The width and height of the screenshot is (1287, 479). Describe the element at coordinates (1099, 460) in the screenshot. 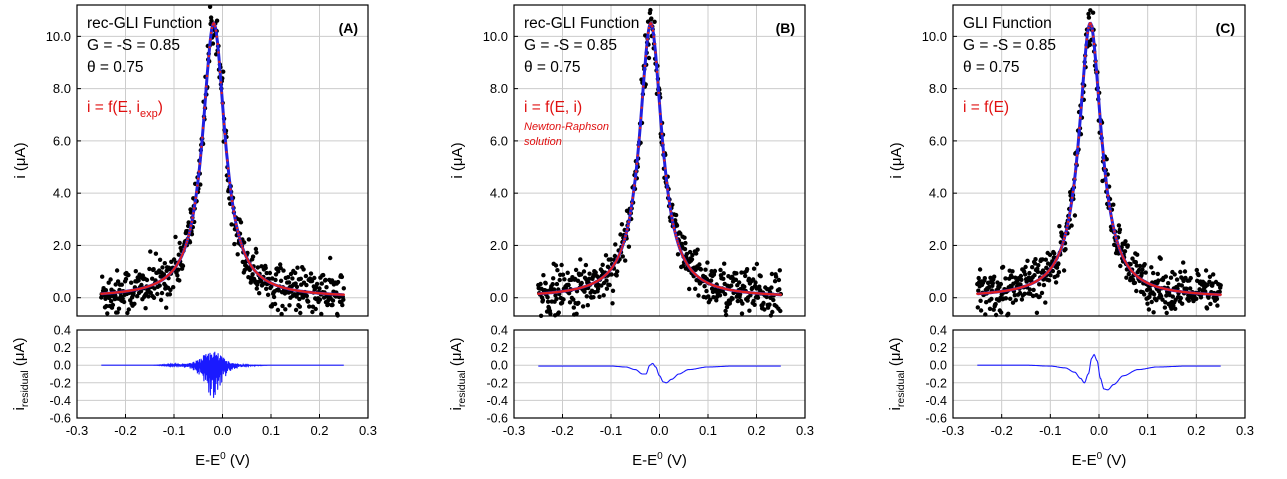

I see `x-axis-label: E-E0 (V)` at that location.